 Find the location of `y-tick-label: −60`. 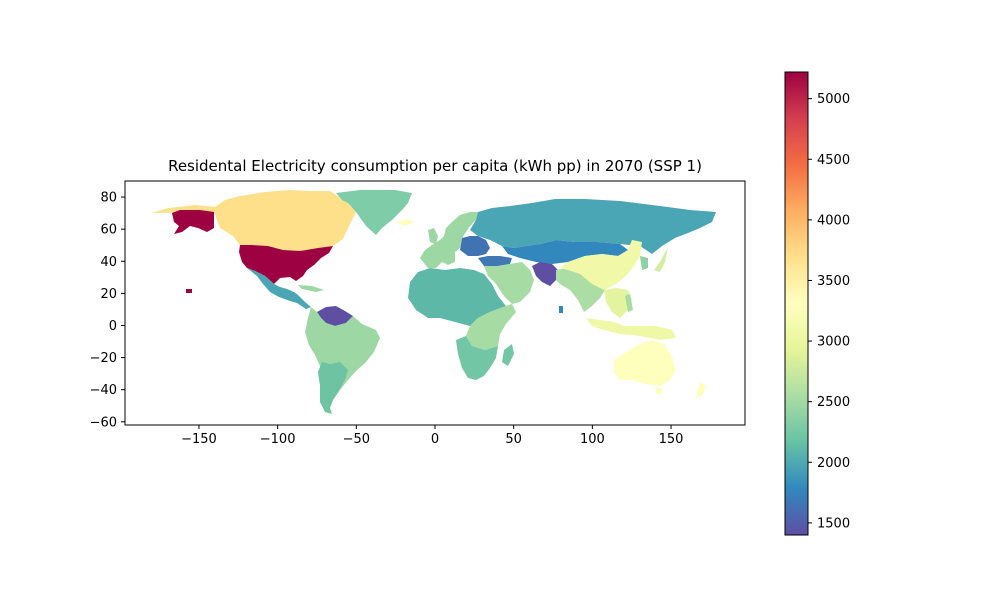

y-tick-label: −60 is located at coordinates (103, 422).